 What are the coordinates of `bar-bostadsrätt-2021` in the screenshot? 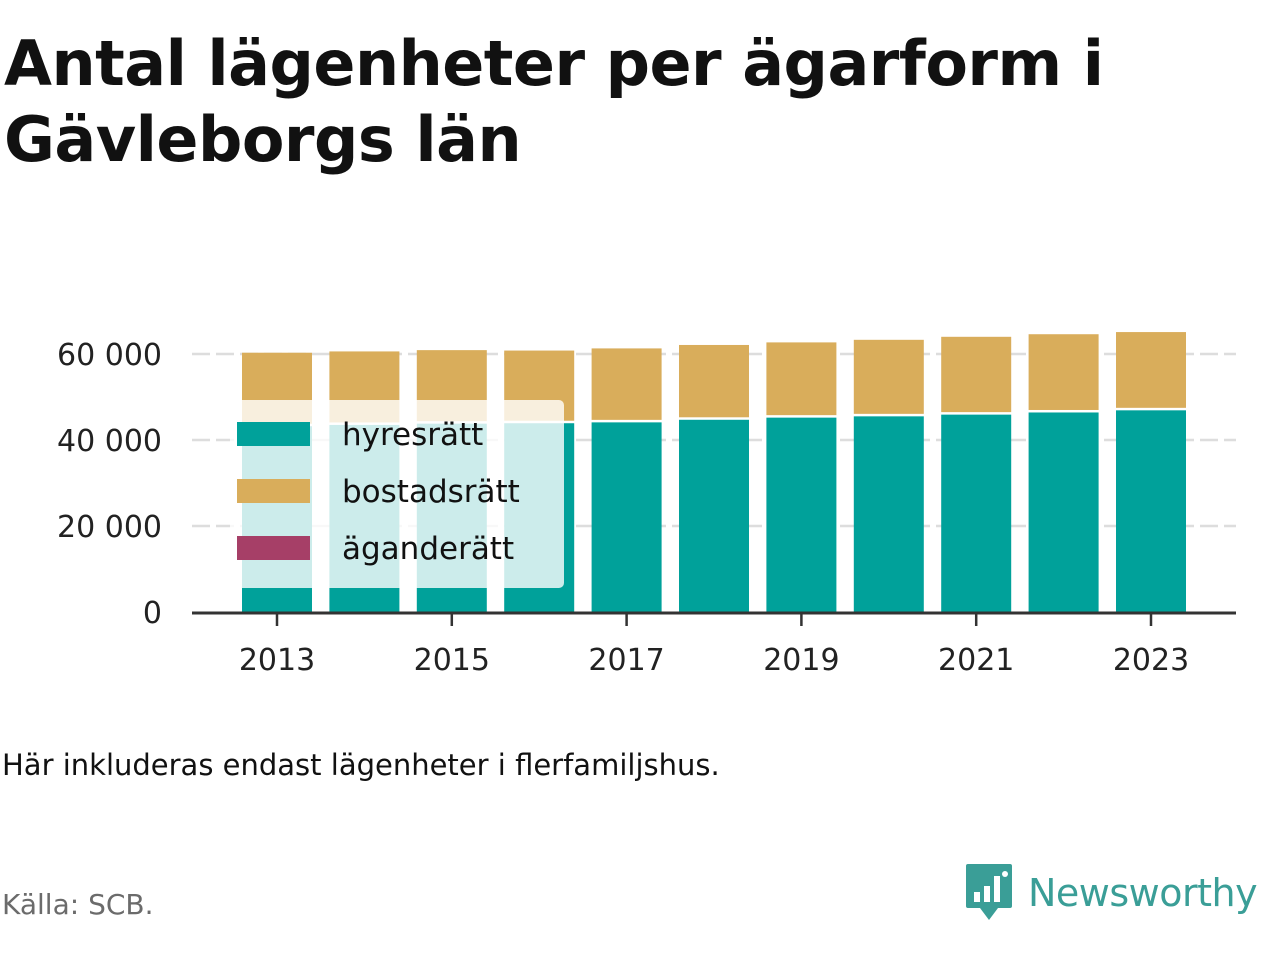 It's located at (976, 374).